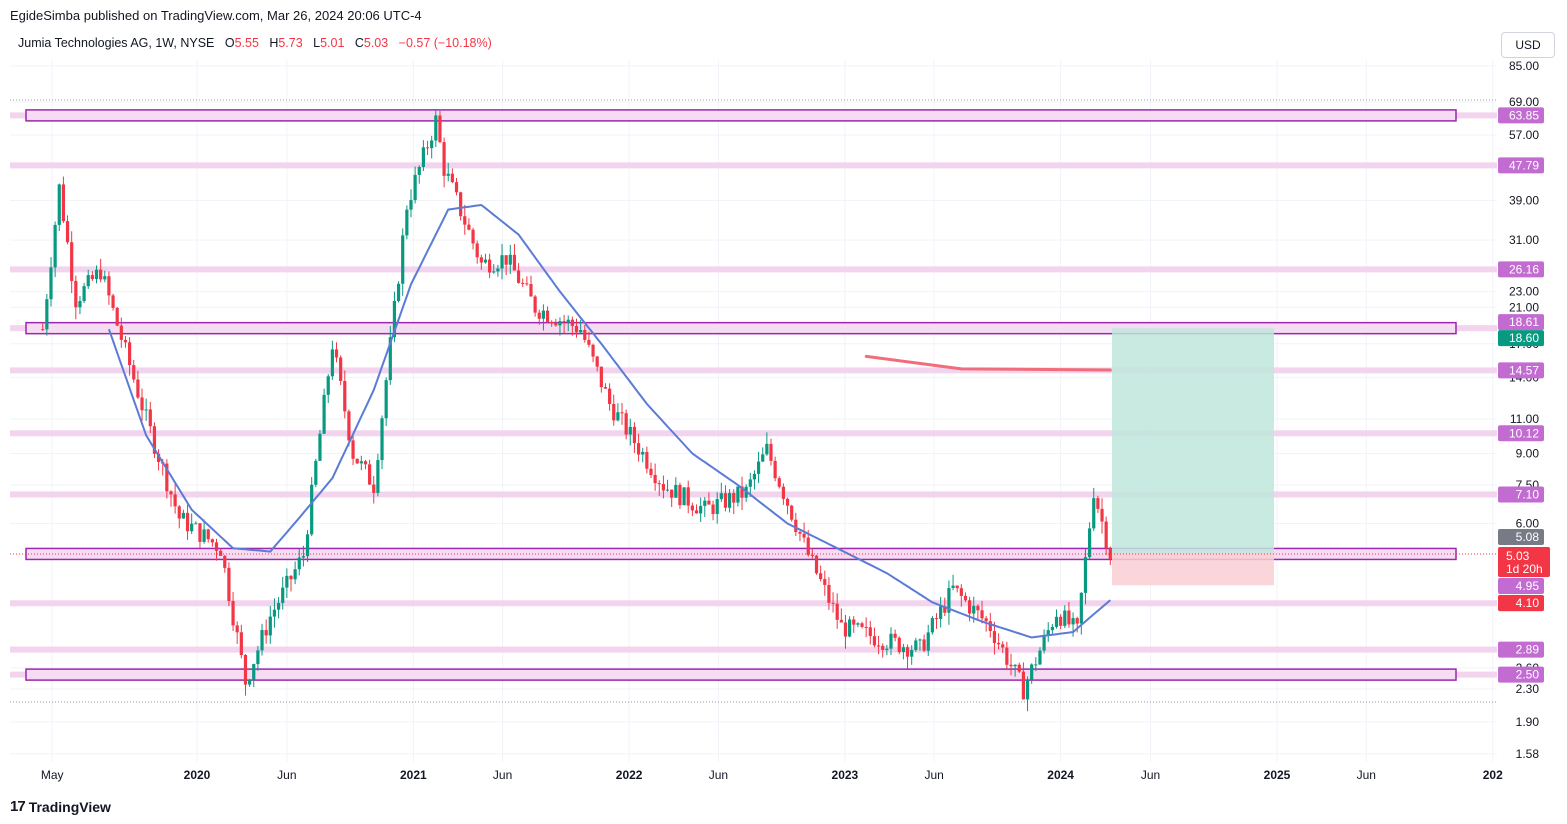 The width and height of the screenshot is (1567, 824). I want to click on level-badge: 14.57, so click(1524, 370).